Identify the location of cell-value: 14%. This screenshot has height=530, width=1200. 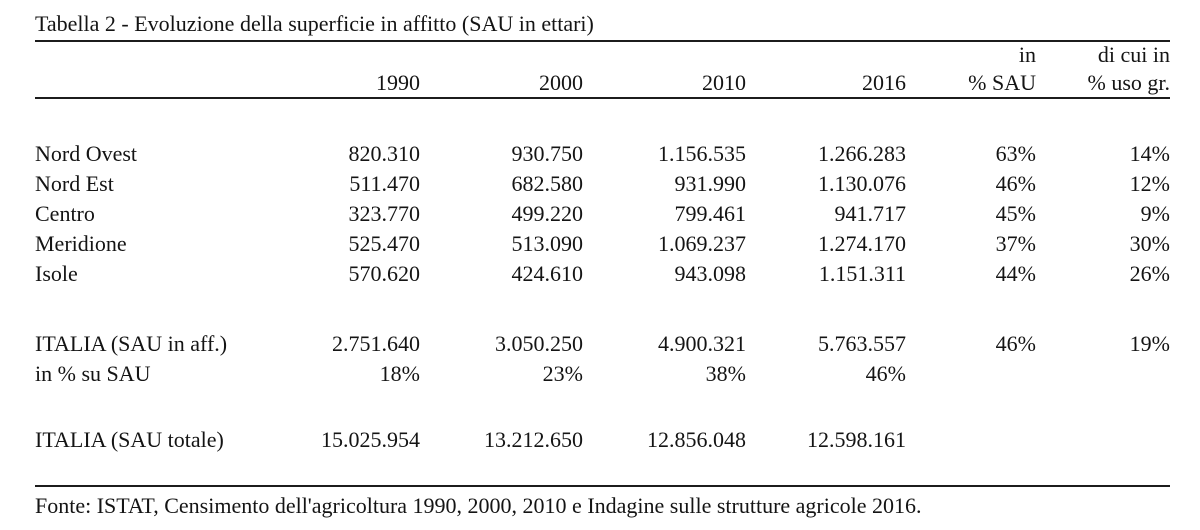
(1149, 153).